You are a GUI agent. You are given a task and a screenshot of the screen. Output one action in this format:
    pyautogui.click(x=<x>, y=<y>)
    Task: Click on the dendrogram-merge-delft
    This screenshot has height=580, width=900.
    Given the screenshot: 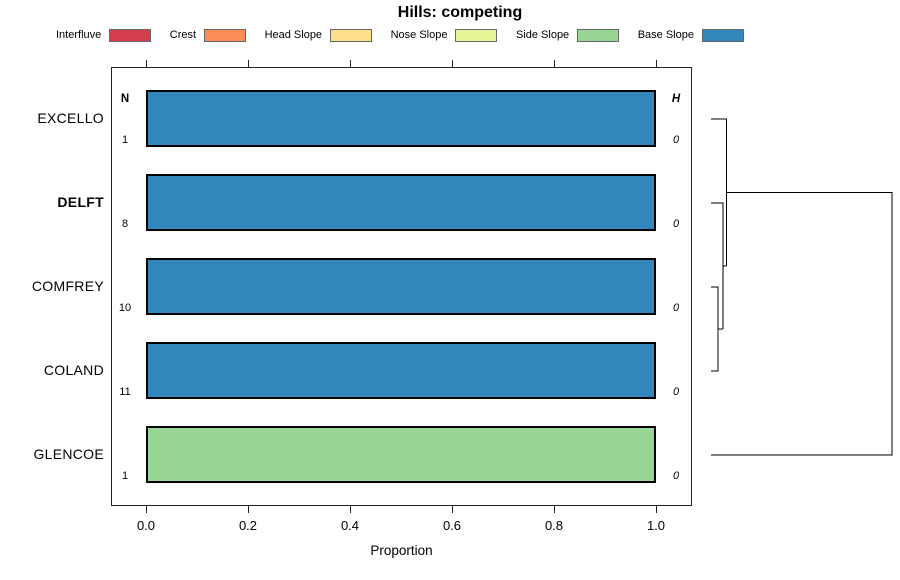 What is the action you would take?
    pyautogui.click(x=717, y=265)
    